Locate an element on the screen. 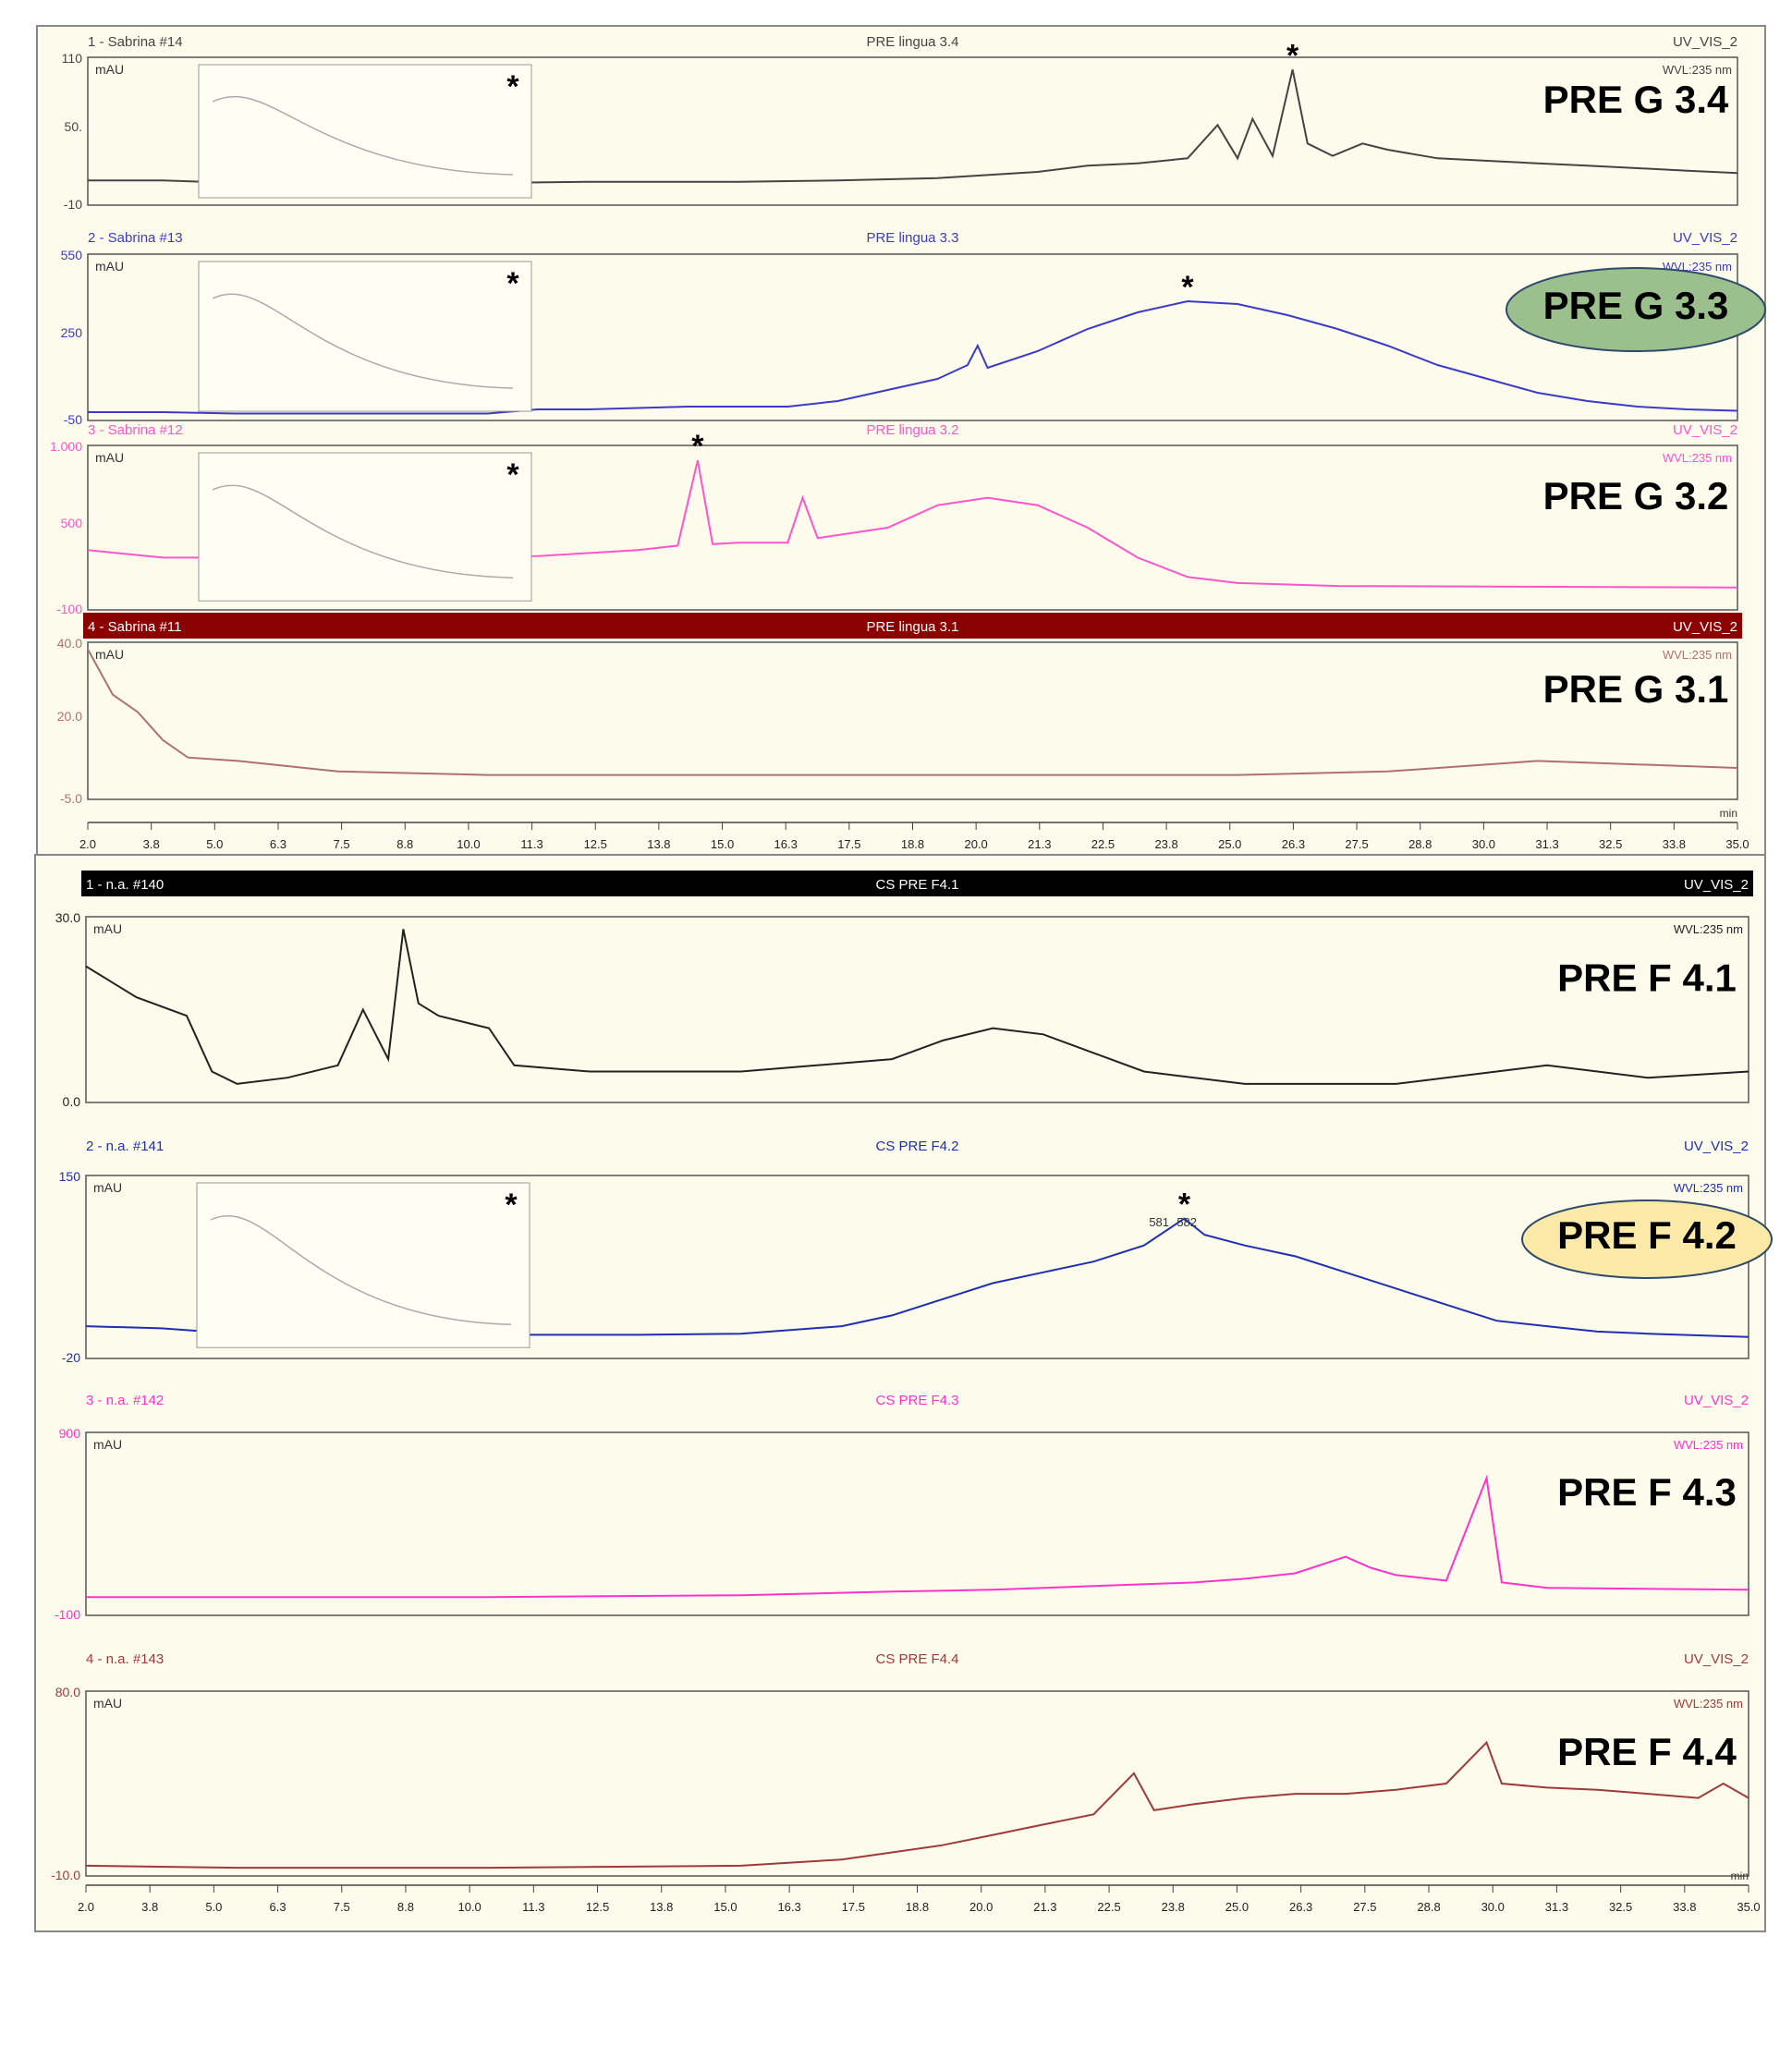 This screenshot has height=2046, width=1792. top-x-tick-4: 7.5 is located at coordinates (342, 844).